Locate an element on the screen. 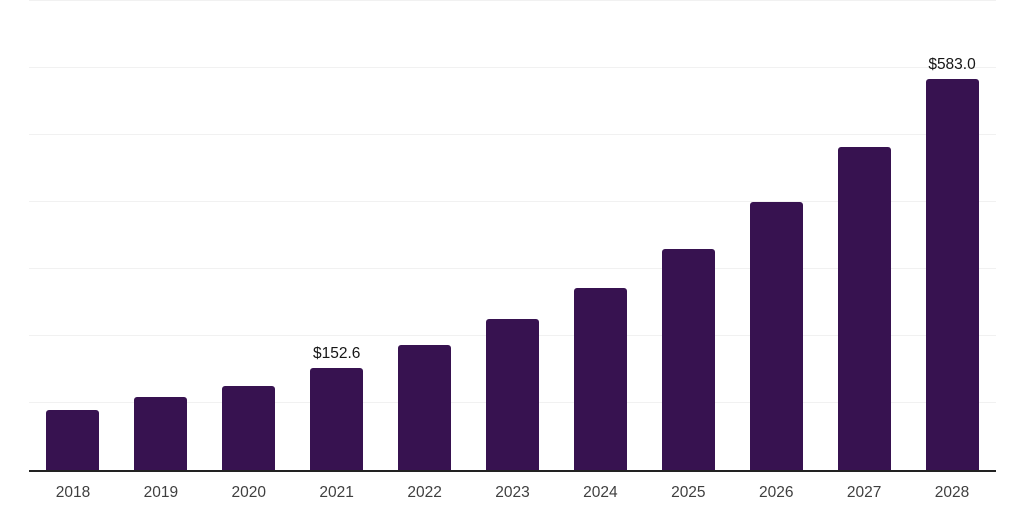 The width and height of the screenshot is (1024, 512). x-tick-label-2019: 2019 is located at coordinates (161, 492).